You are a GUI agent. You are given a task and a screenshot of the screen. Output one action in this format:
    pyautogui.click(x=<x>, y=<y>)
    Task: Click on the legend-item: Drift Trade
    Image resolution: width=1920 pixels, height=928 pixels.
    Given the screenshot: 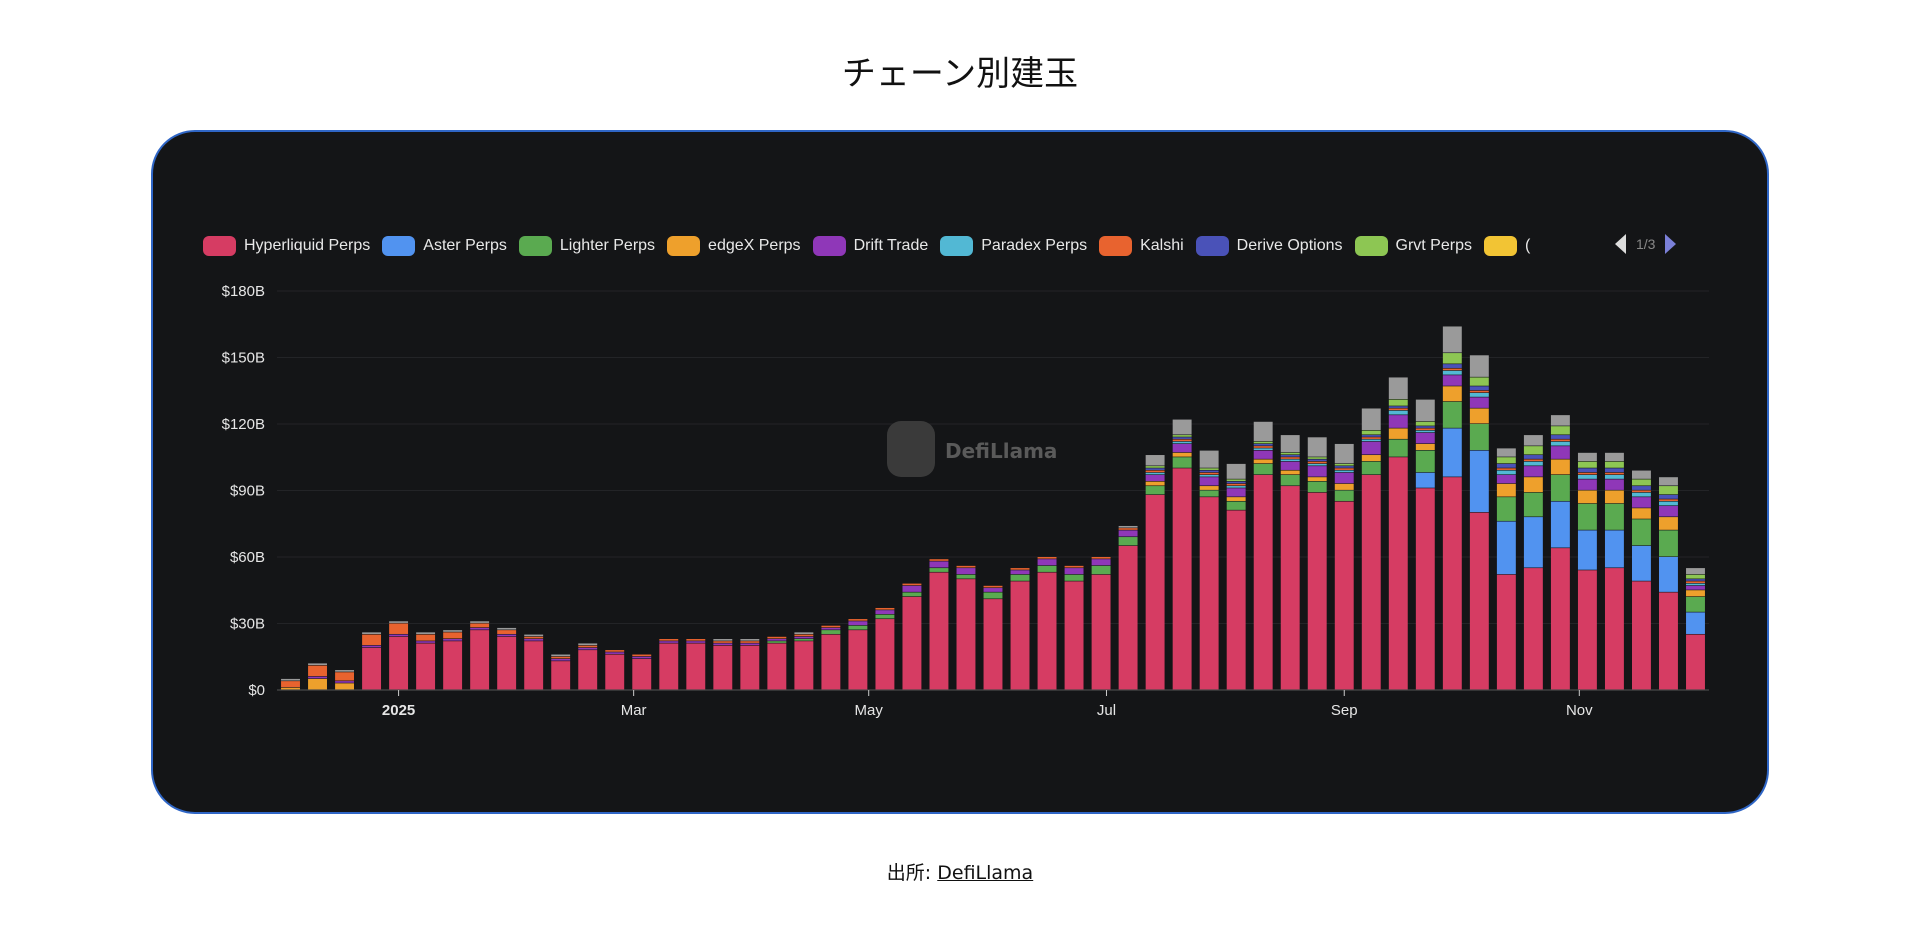 What is the action you would take?
    pyautogui.click(x=870, y=246)
    